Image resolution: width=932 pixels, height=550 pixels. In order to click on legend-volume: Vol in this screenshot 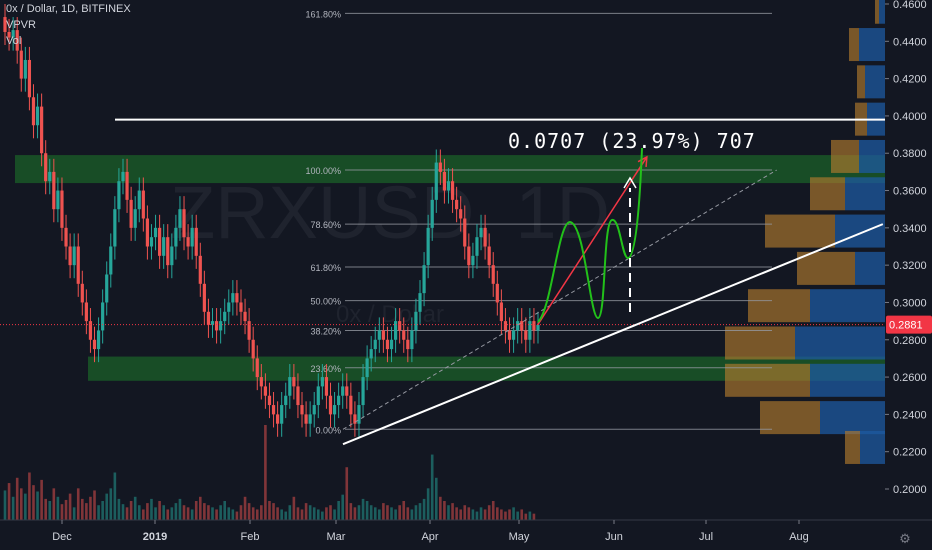, I will do `click(14, 41)`.